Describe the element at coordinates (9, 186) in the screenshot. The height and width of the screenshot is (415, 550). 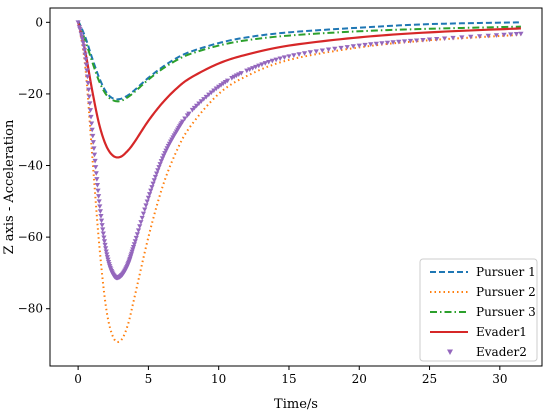
I see `y-axis-title: Z axis - Acceleration` at that location.